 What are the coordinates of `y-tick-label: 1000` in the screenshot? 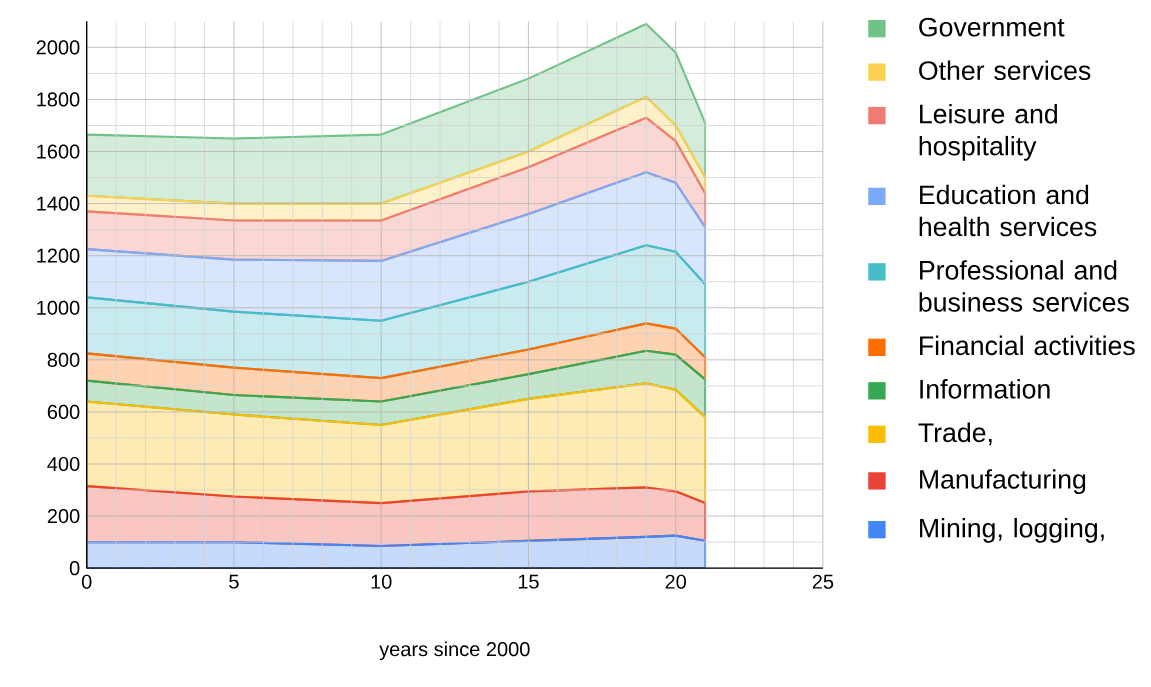 It's located at (58, 307).